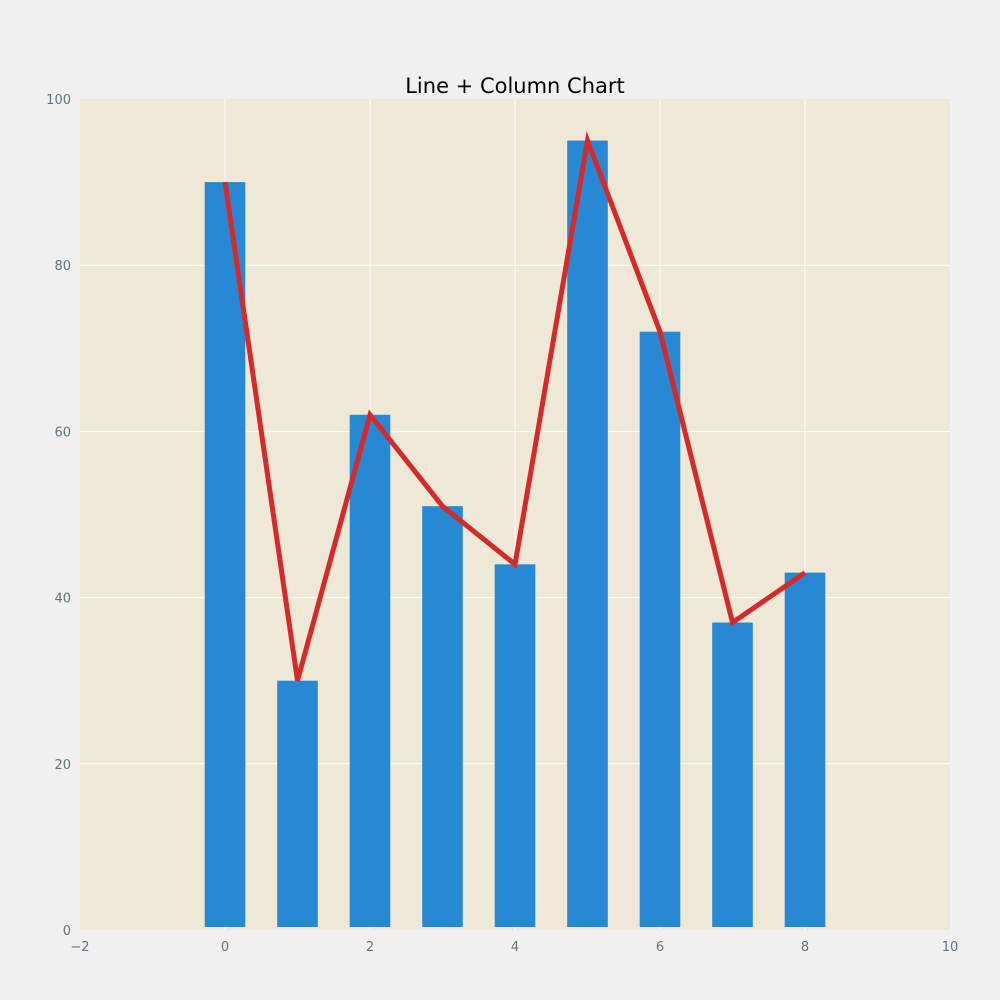  What do you see at coordinates (62, 432) in the screenshot?
I see `y-tick-label: 60` at bounding box center [62, 432].